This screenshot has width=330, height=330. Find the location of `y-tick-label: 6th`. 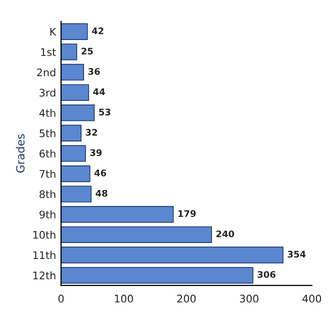

y-tick-label: 6th is located at coordinates (48, 153).